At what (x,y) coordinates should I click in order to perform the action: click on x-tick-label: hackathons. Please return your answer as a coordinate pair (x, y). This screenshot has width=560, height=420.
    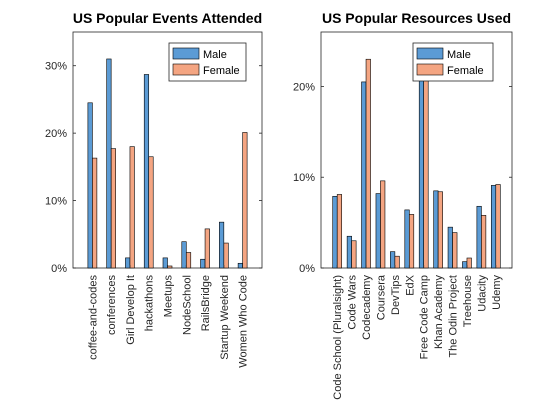
    Looking at the image, I should click on (150, 303).